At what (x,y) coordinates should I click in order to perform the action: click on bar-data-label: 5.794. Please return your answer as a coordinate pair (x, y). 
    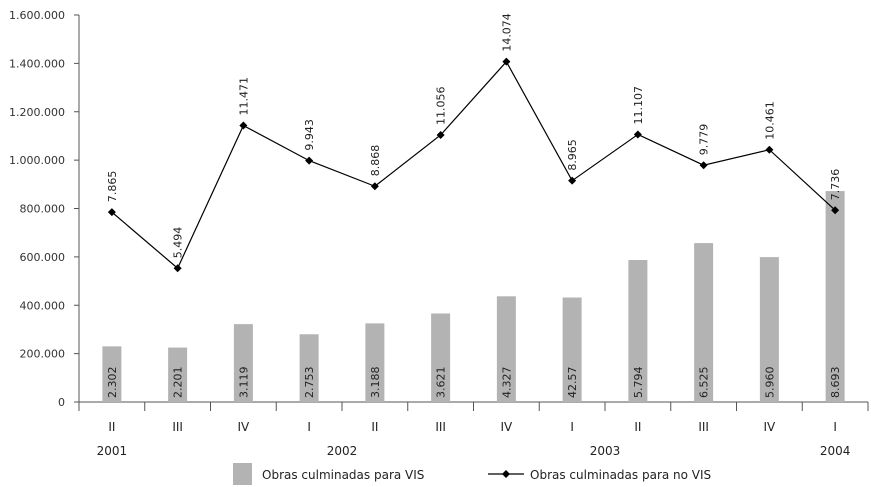
    Looking at the image, I should click on (638, 383).